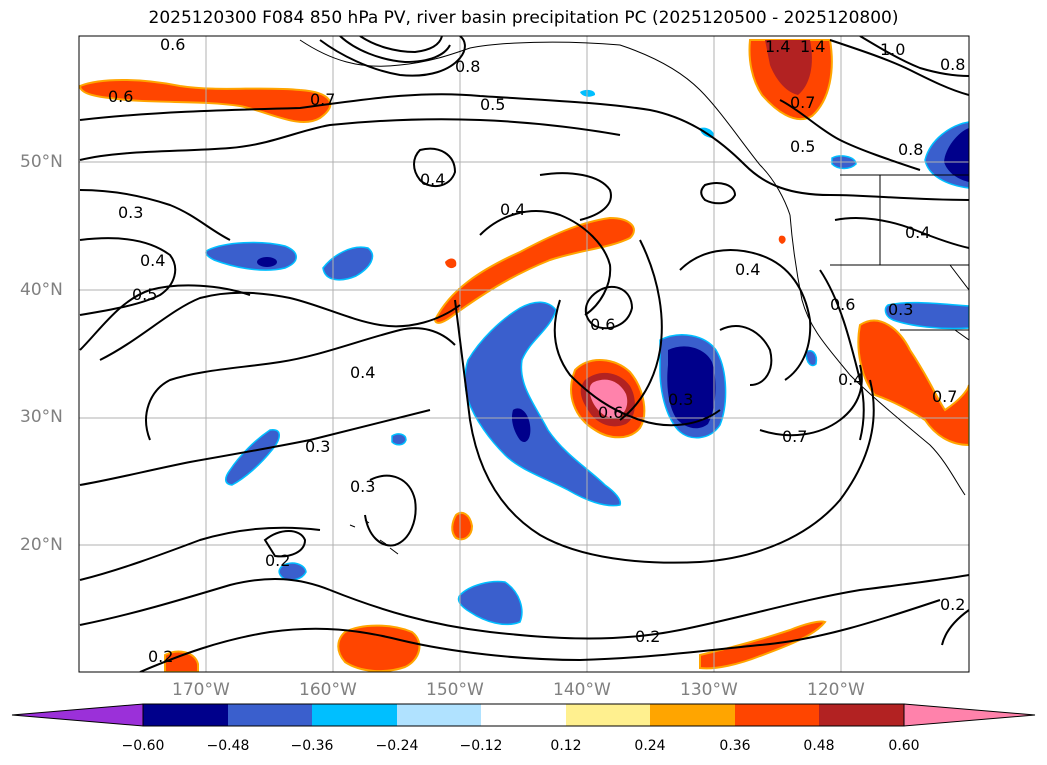 The height and width of the screenshot is (765, 1047). Describe the element at coordinates (41, 545) in the screenshot. I see `lat-label: 20°N` at that location.